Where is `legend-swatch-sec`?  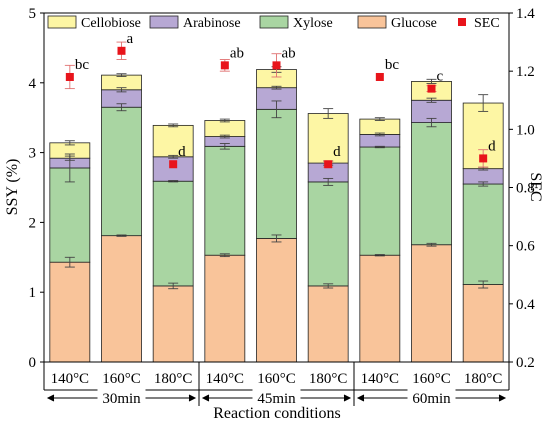
legend-swatch-sec is located at coordinates (462, 22).